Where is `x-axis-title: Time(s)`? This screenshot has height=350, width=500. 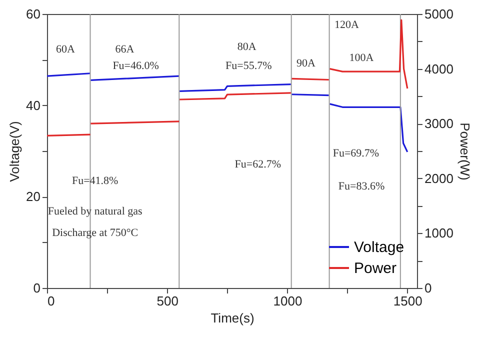
x-axis-title: Time(s) is located at coordinates (232, 318).